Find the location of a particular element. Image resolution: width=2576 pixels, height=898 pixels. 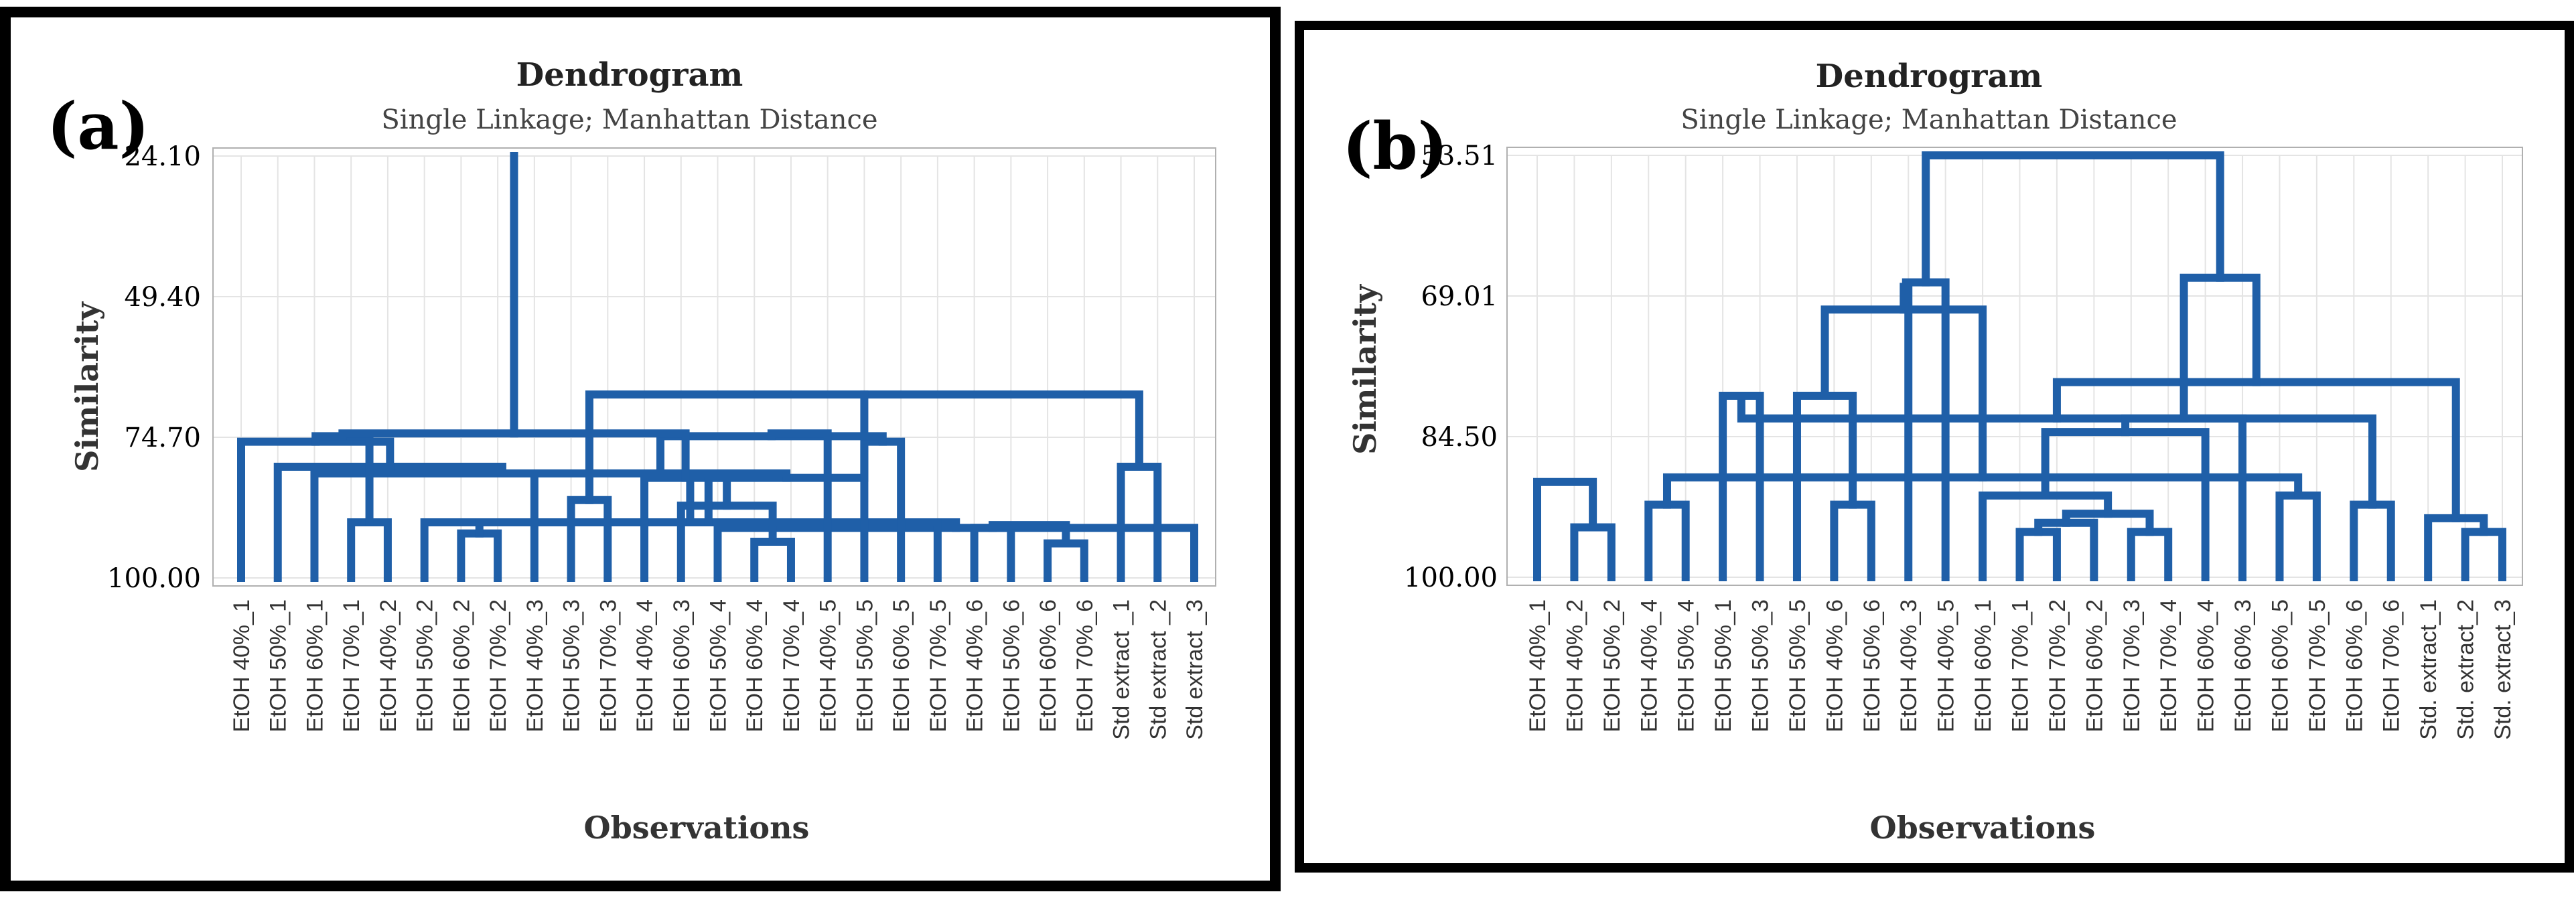

panel-b-observation-label: EtOH 70%_3 is located at coordinates (2132, 665).